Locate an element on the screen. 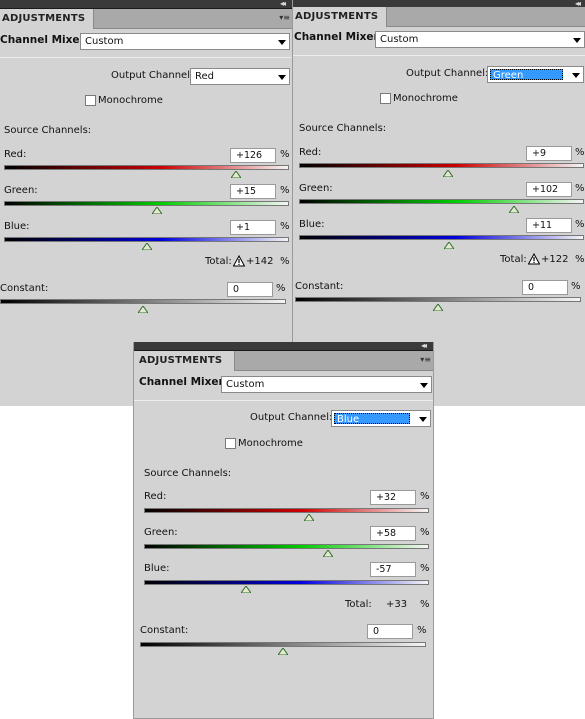 This screenshot has width=585, height=719. panel-title-strip: ◂◂ is located at coordinates (283, 346).